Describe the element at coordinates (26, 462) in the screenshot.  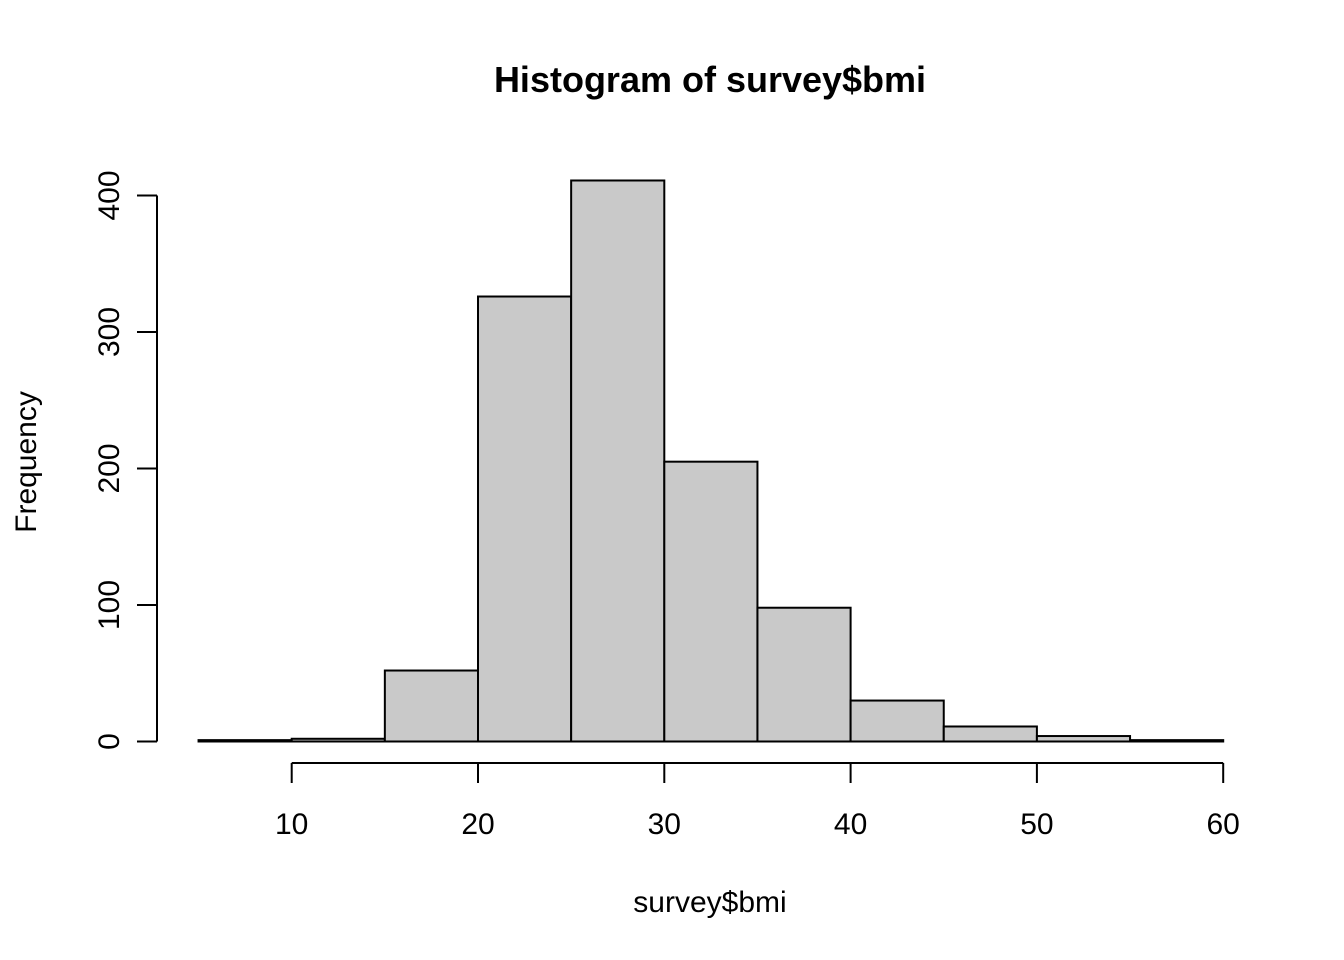
I see `y-axis-label: Frequency` at that location.